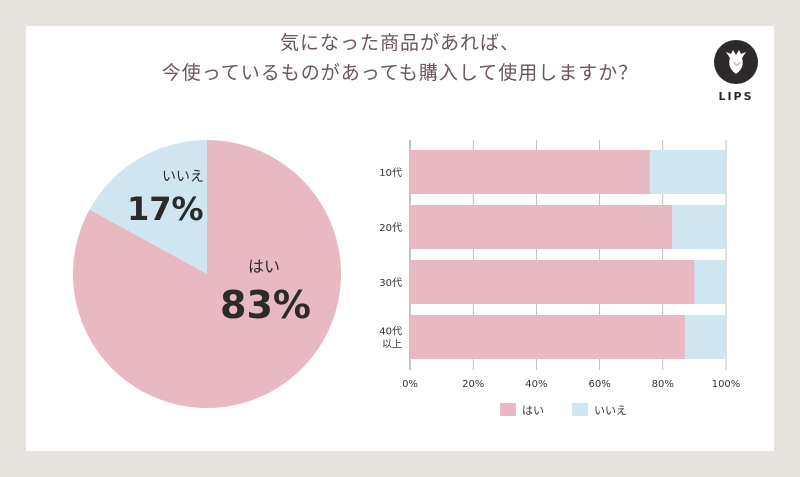  I want to click on legend-label-yes: はい, so click(533, 410).